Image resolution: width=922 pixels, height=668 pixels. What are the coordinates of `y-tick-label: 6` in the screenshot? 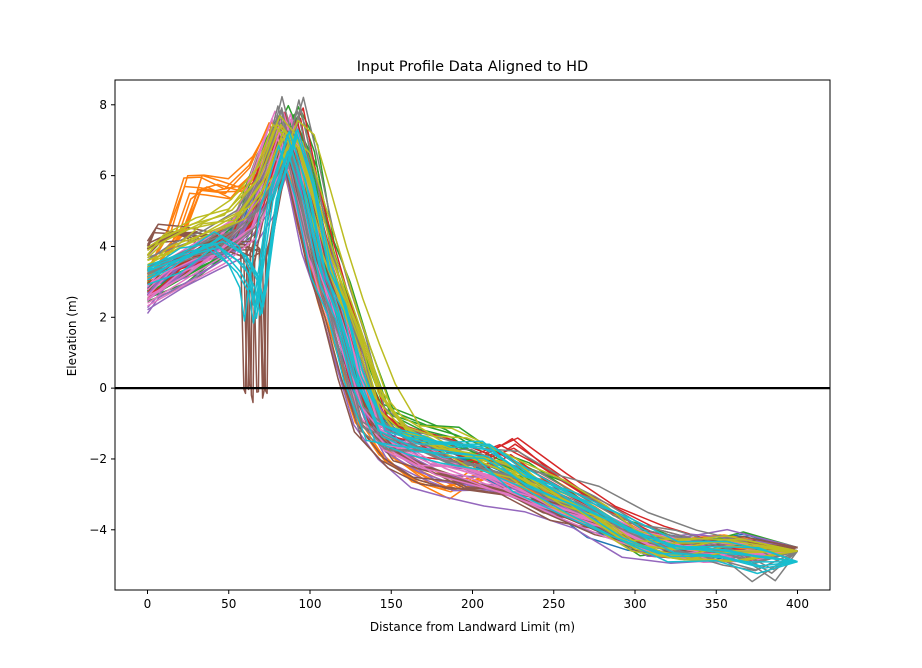 It's located at (103, 176).